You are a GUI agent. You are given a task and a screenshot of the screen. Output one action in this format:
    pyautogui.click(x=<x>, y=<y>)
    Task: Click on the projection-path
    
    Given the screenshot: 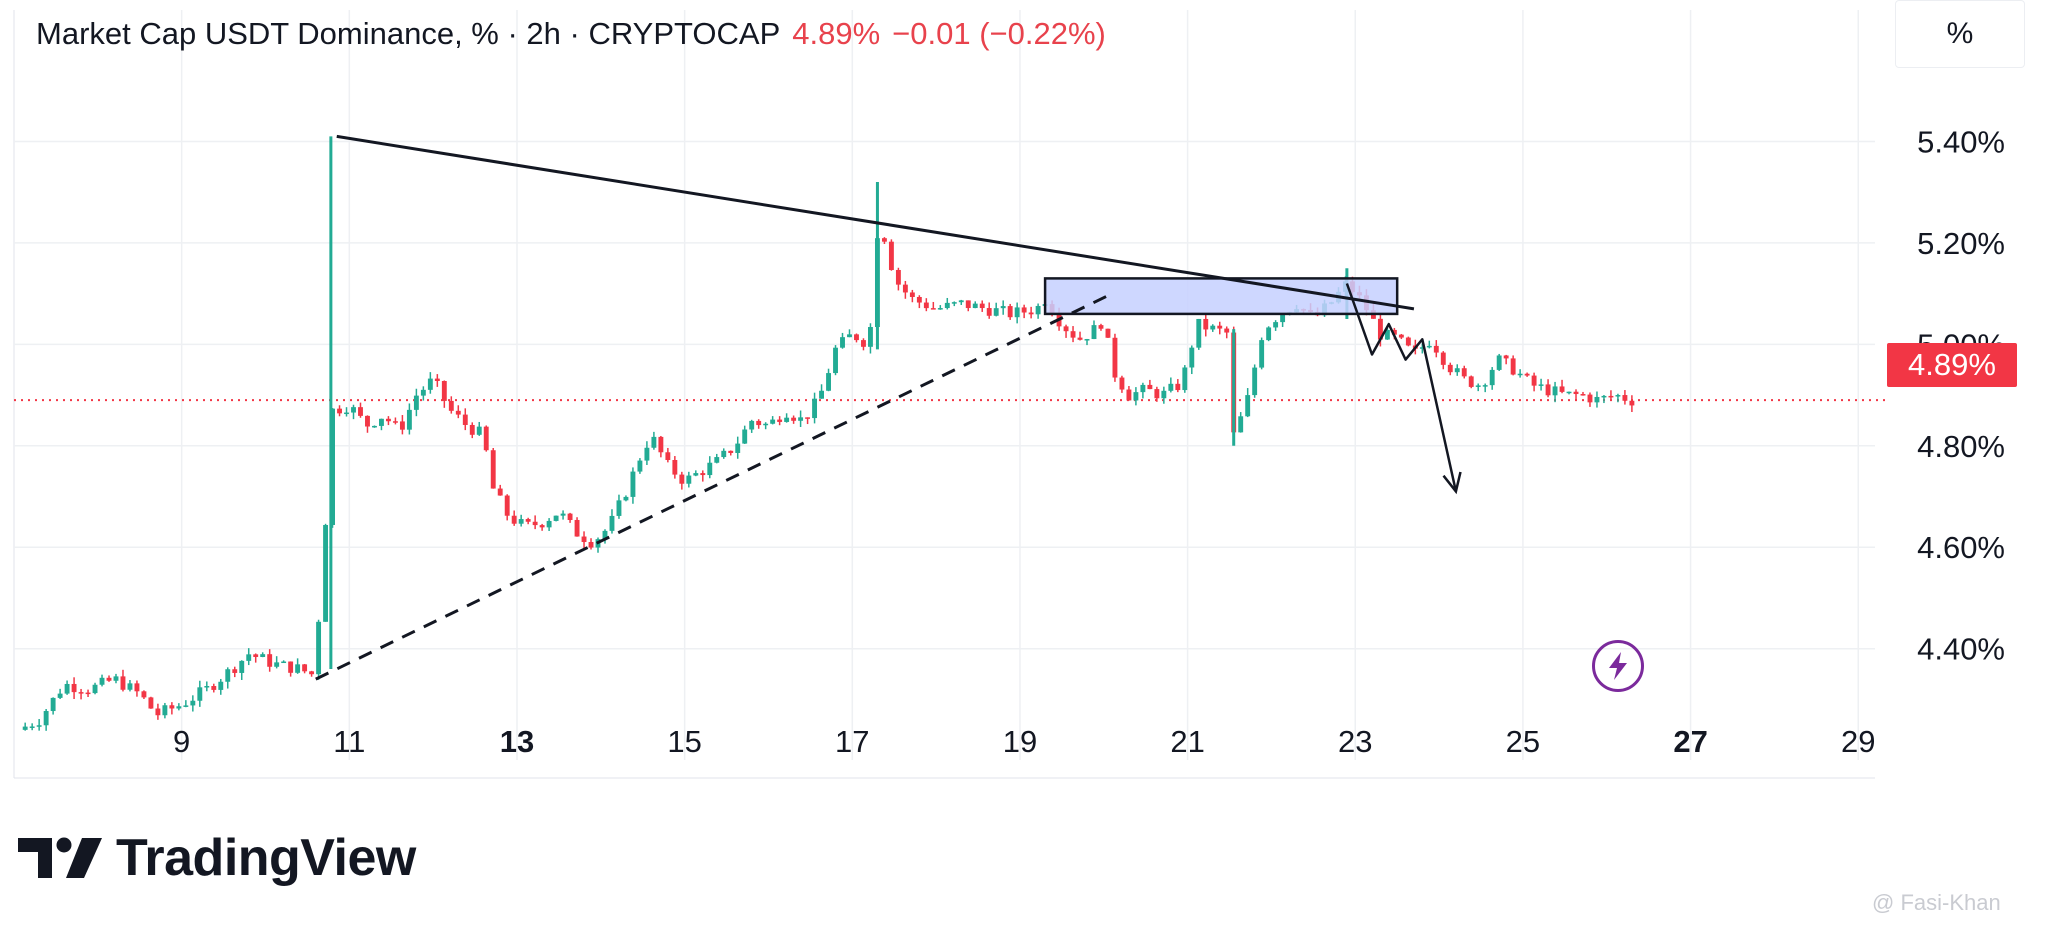 What is the action you would take?
    pyautogui.click(x=1401, y=387)
    